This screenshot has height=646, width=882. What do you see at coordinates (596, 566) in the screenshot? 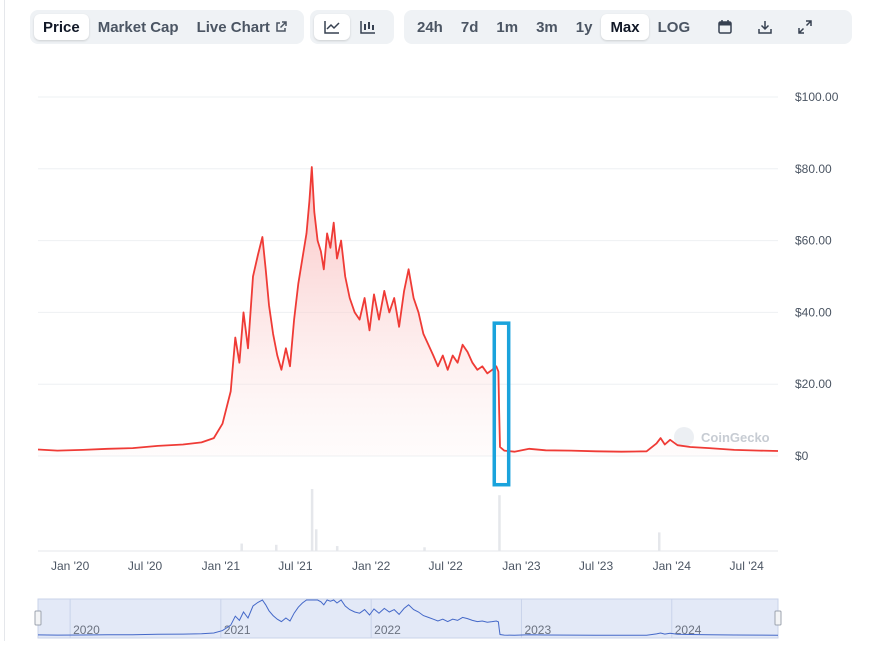
I see `x-tick-label: Jul '23` at bounding box center [596, 566].